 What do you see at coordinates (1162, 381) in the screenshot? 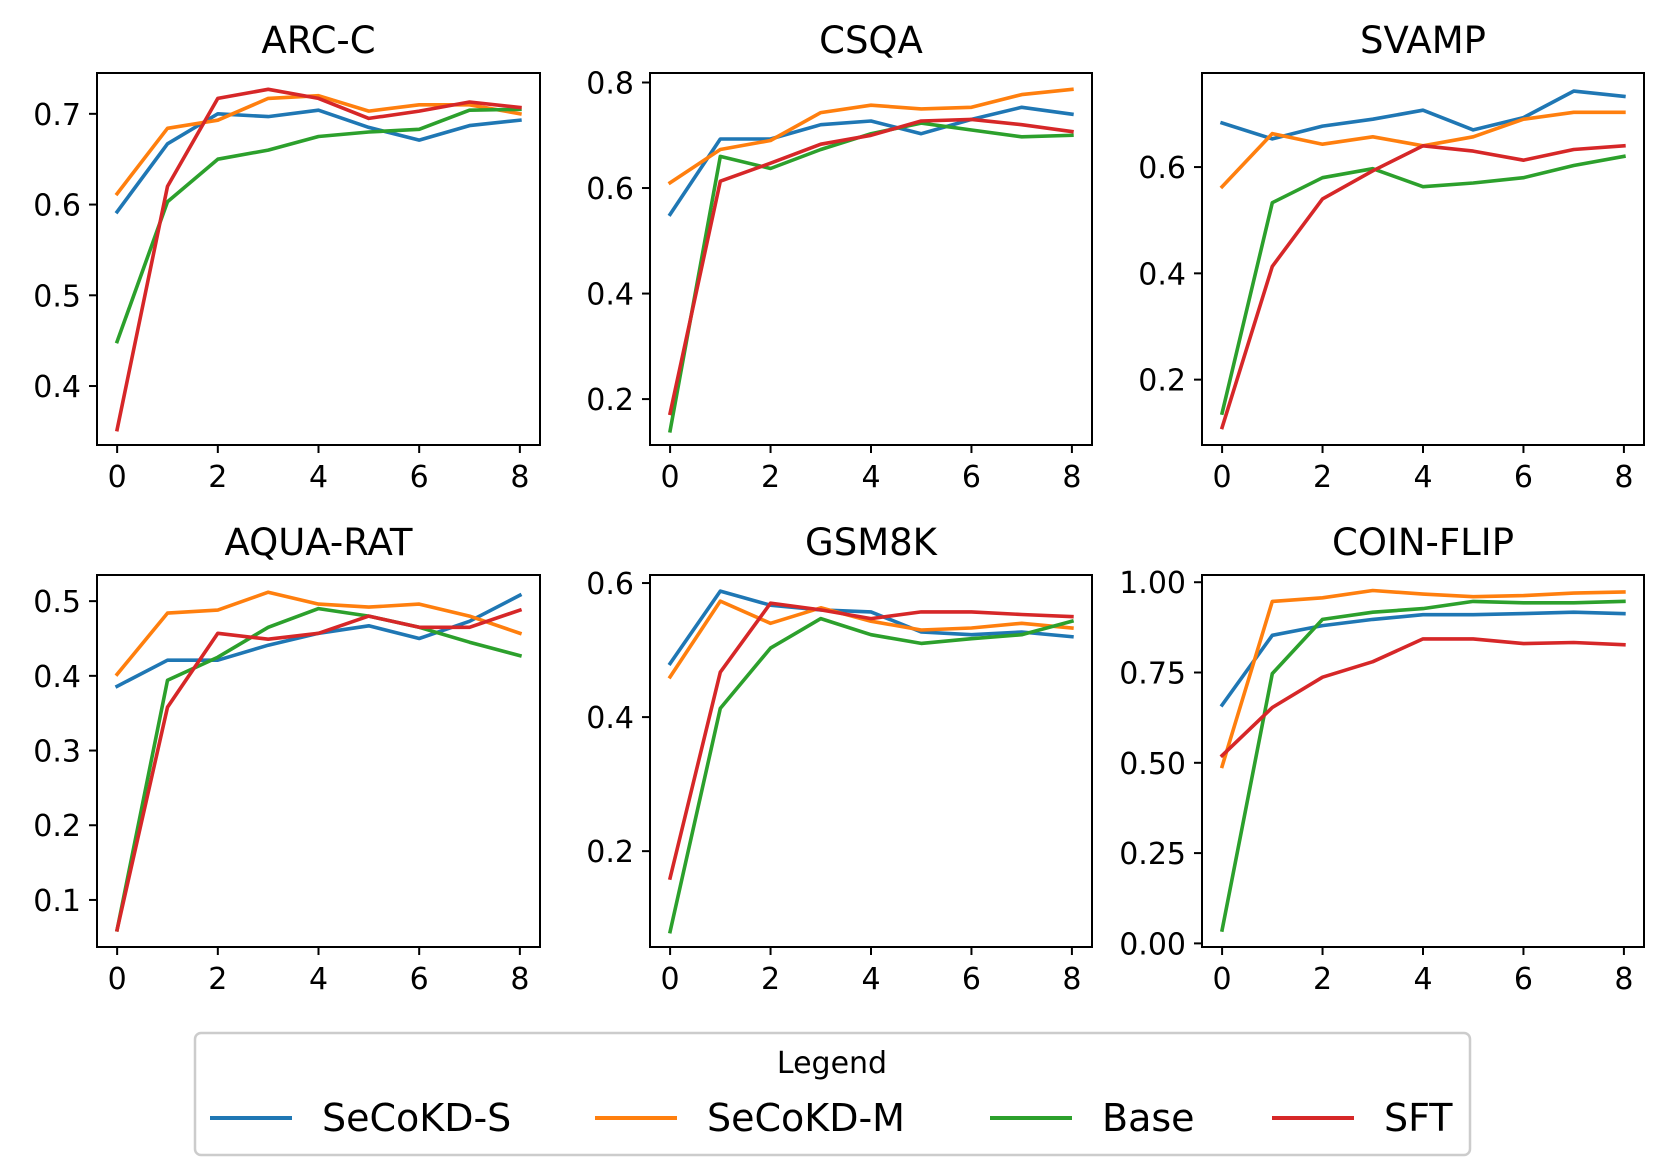
I see `y-tick-label-svamp-0: 0.2` at bounding box center [1162, 381].